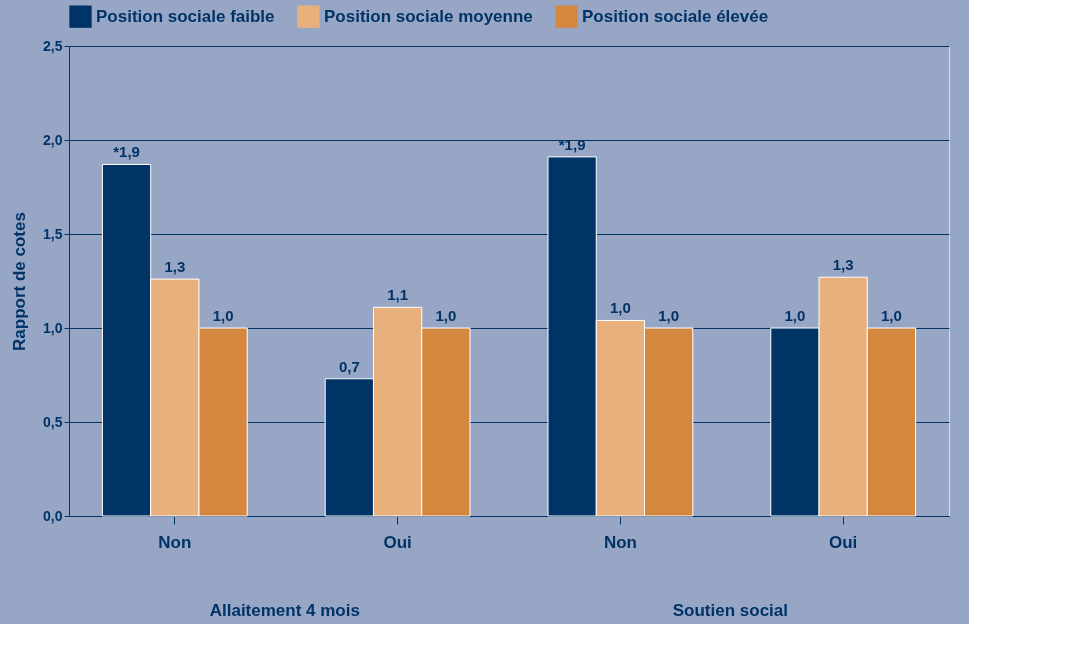 The height and width of the screenshot is (653, 1080). I want to click on y-tick-label: 1,0, so click(53, 327).